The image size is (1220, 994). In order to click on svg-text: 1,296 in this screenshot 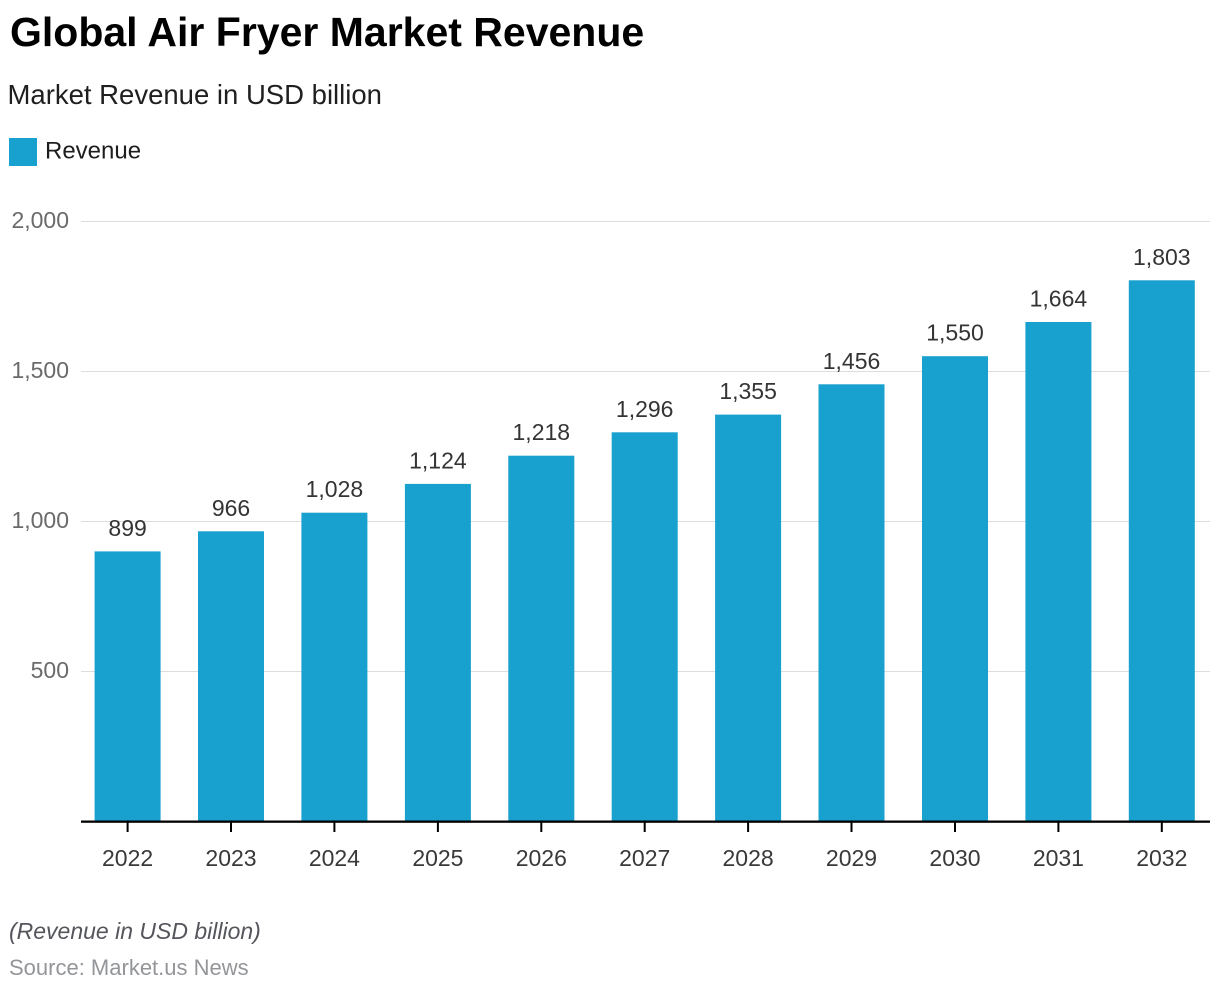, I will do `click(645, 409)`.